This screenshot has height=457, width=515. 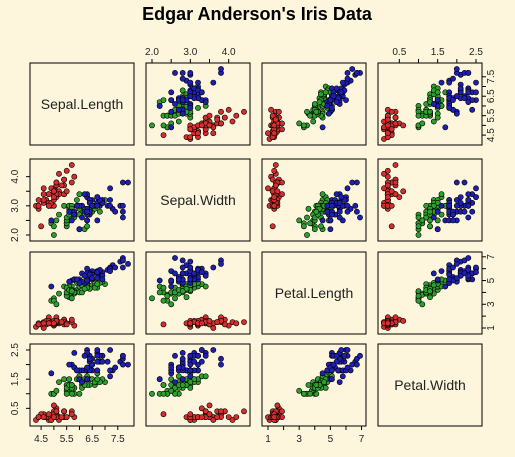 What do you see at coordinates (15, 205) in the screenshot?
I see `tick-label: 3.0` at bounding box center [15, 205].